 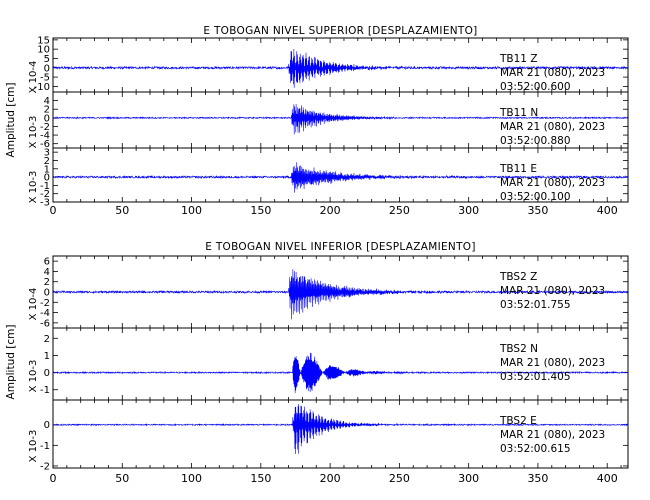 What do you see at coordinates (47, 59) in the screenshot?
I see `y-tick-label: 5` at bounding box center [47, 59].